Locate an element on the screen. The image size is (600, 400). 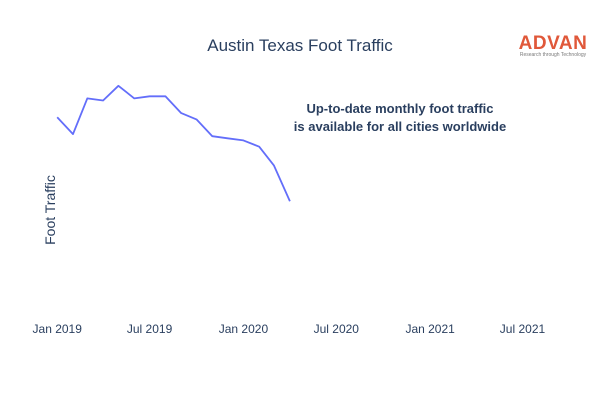
chart-title: Austin Texas Foot Traffic is located at coordinates (300, 45).